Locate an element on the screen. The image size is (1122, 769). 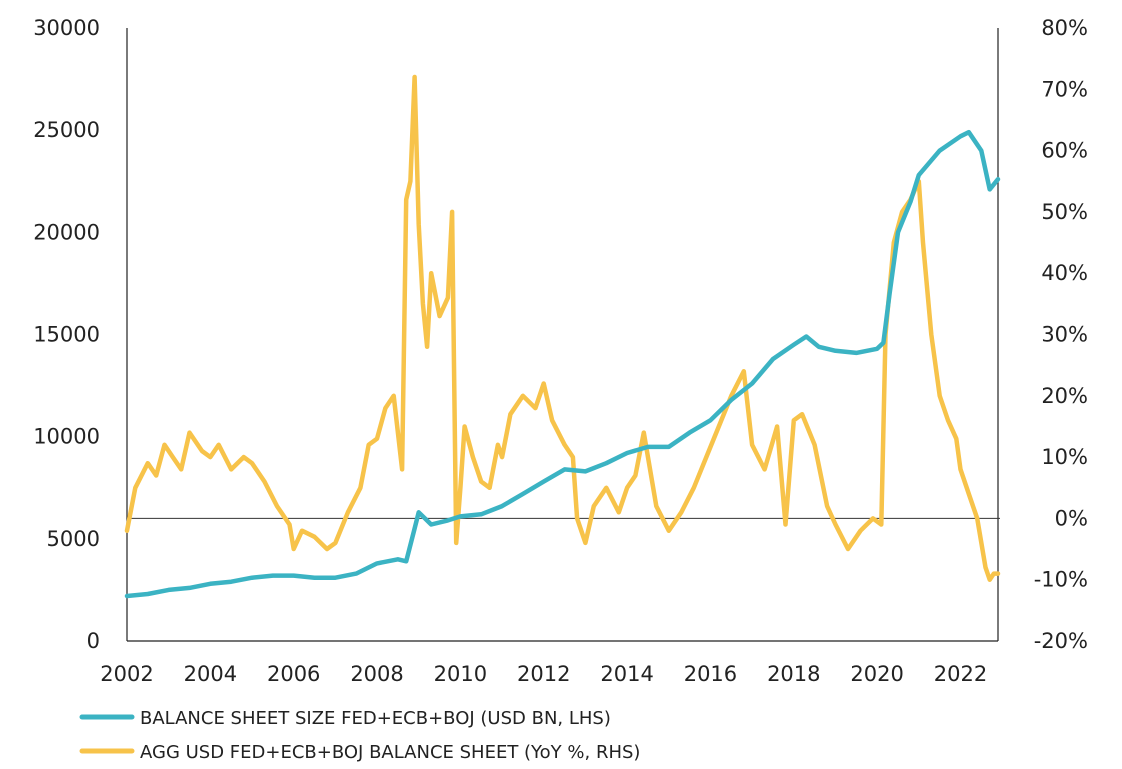
right-y-tick-label: 0% is located at coordinates (1071, 518).